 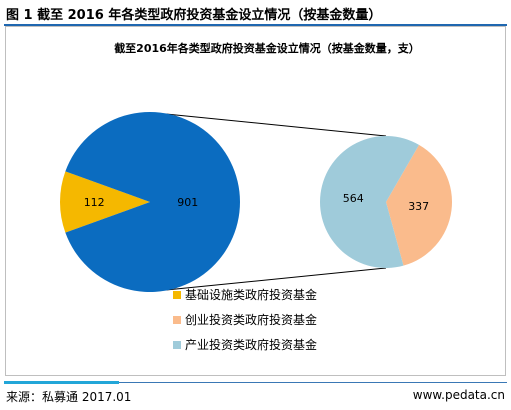 I want to click on site-url: www.pedata.cn, so click(x=458, y=395).